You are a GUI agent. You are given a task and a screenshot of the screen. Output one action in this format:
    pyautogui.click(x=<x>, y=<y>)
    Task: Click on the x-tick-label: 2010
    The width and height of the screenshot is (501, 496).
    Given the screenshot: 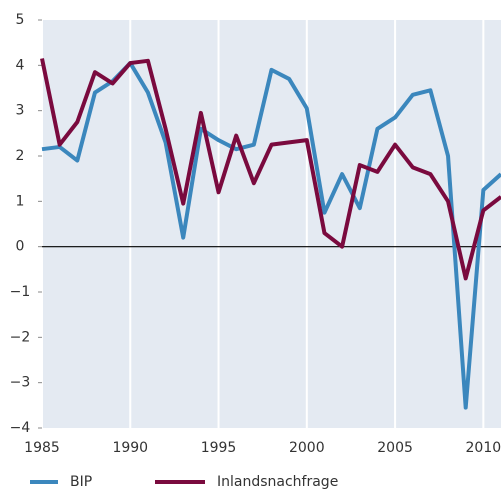 What is the action you would take?
    pyautogui.click(x=483, y=448)
    